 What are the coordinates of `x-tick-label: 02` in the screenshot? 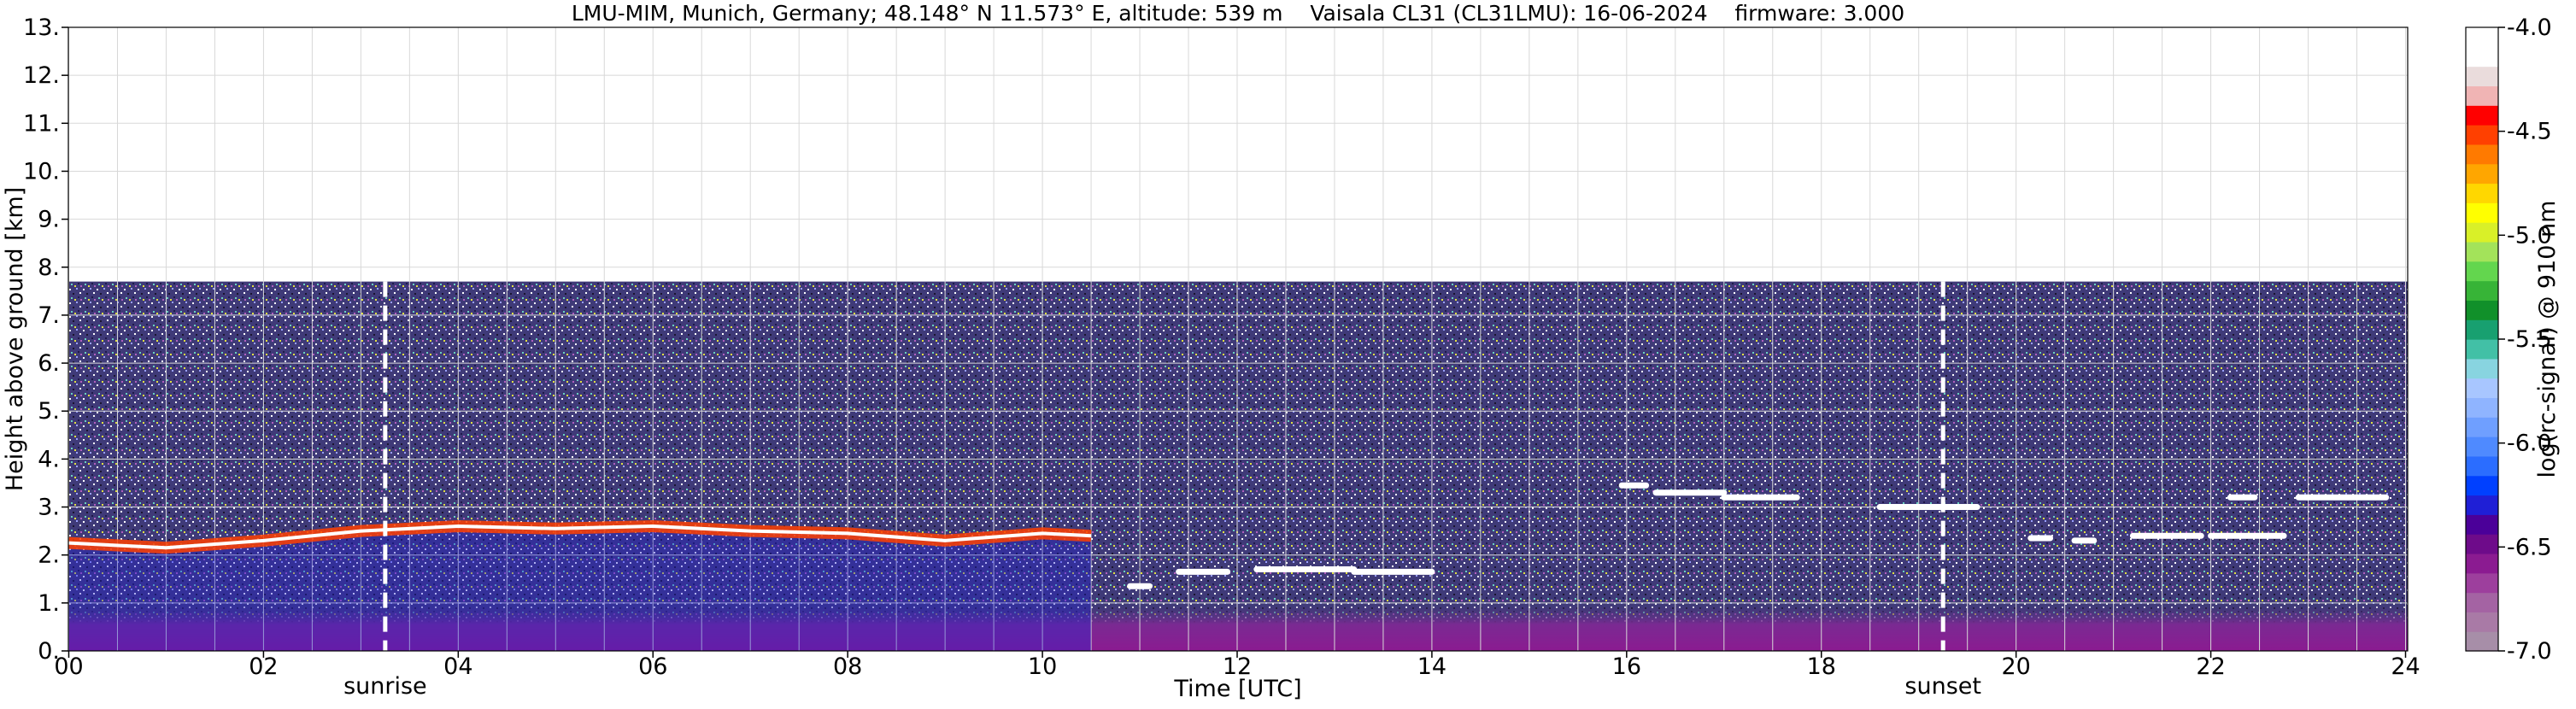 It's located at (263, 666).